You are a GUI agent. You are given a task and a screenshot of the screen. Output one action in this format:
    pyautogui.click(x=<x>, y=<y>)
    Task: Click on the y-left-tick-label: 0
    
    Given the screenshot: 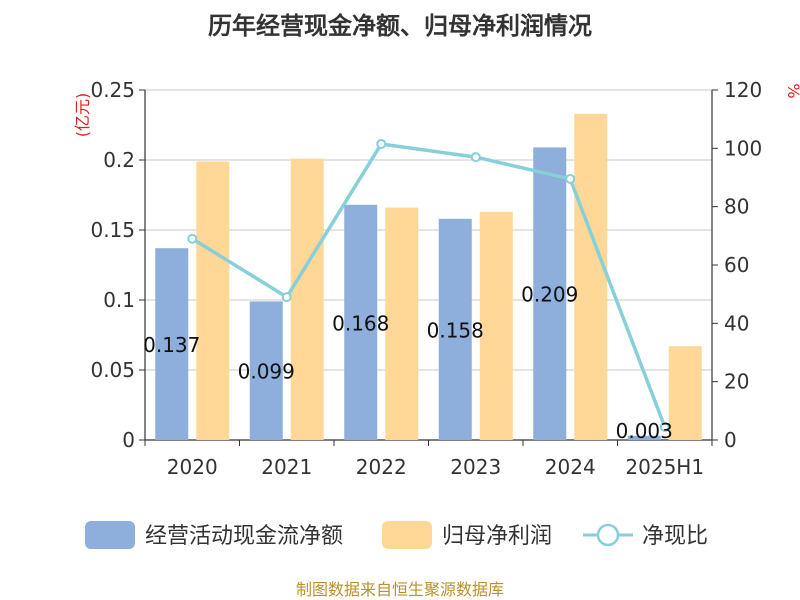 What is the action you would take?
    pyautogui.click(x=128, y=440)
    